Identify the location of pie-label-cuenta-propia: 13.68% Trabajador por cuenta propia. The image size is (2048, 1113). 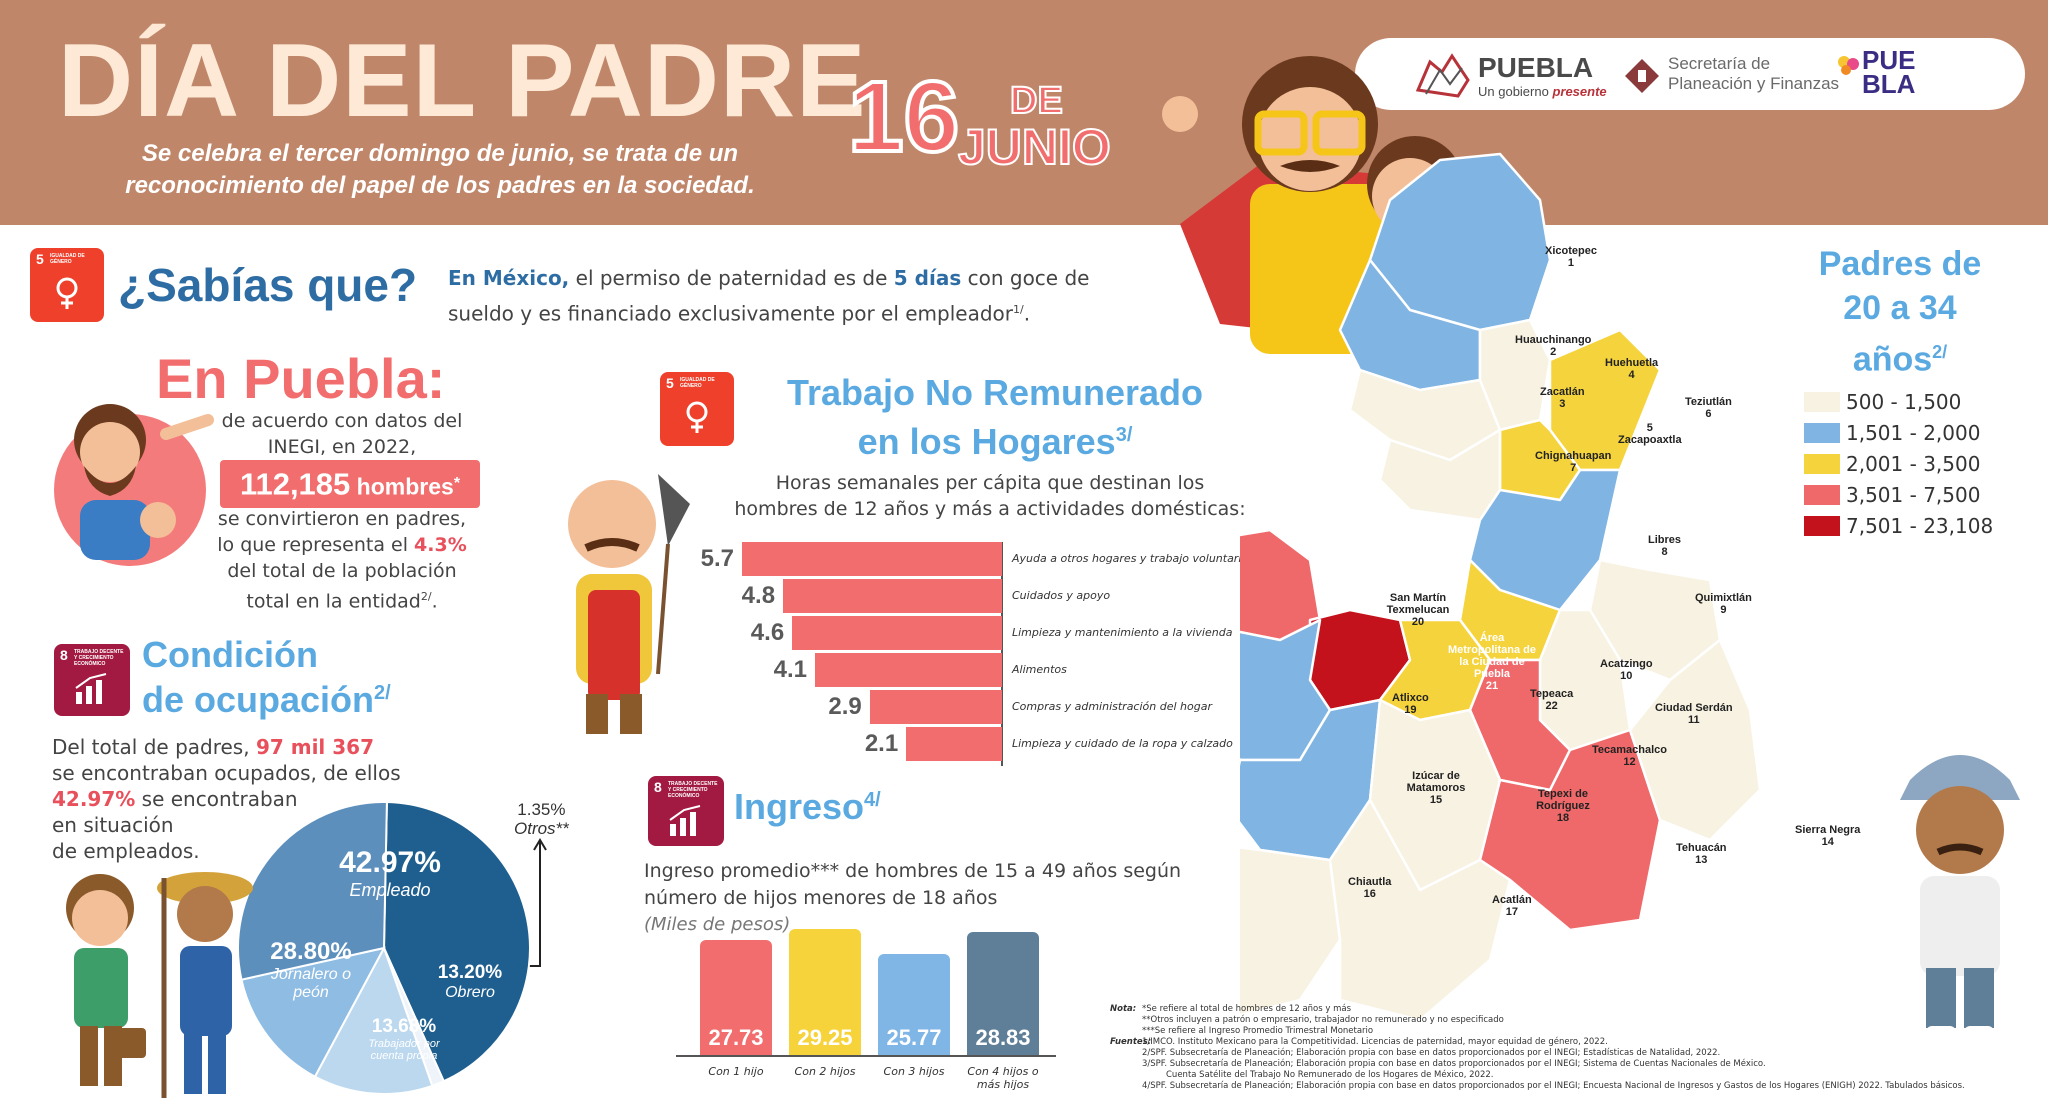
(404, 1039).